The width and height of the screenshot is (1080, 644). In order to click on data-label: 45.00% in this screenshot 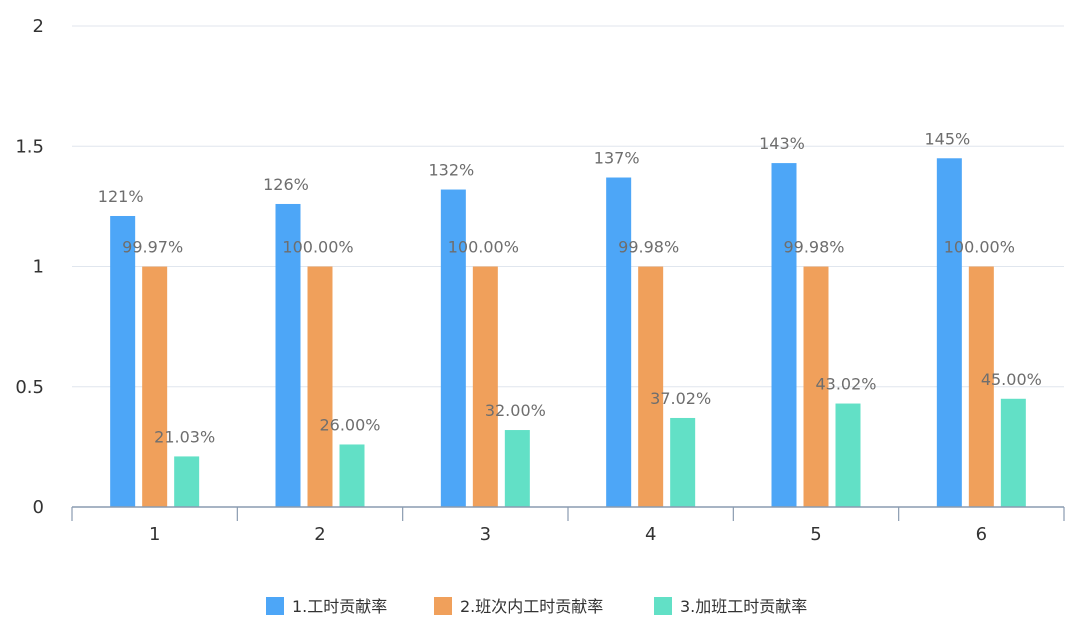, I will do `click(1011, 379)`.